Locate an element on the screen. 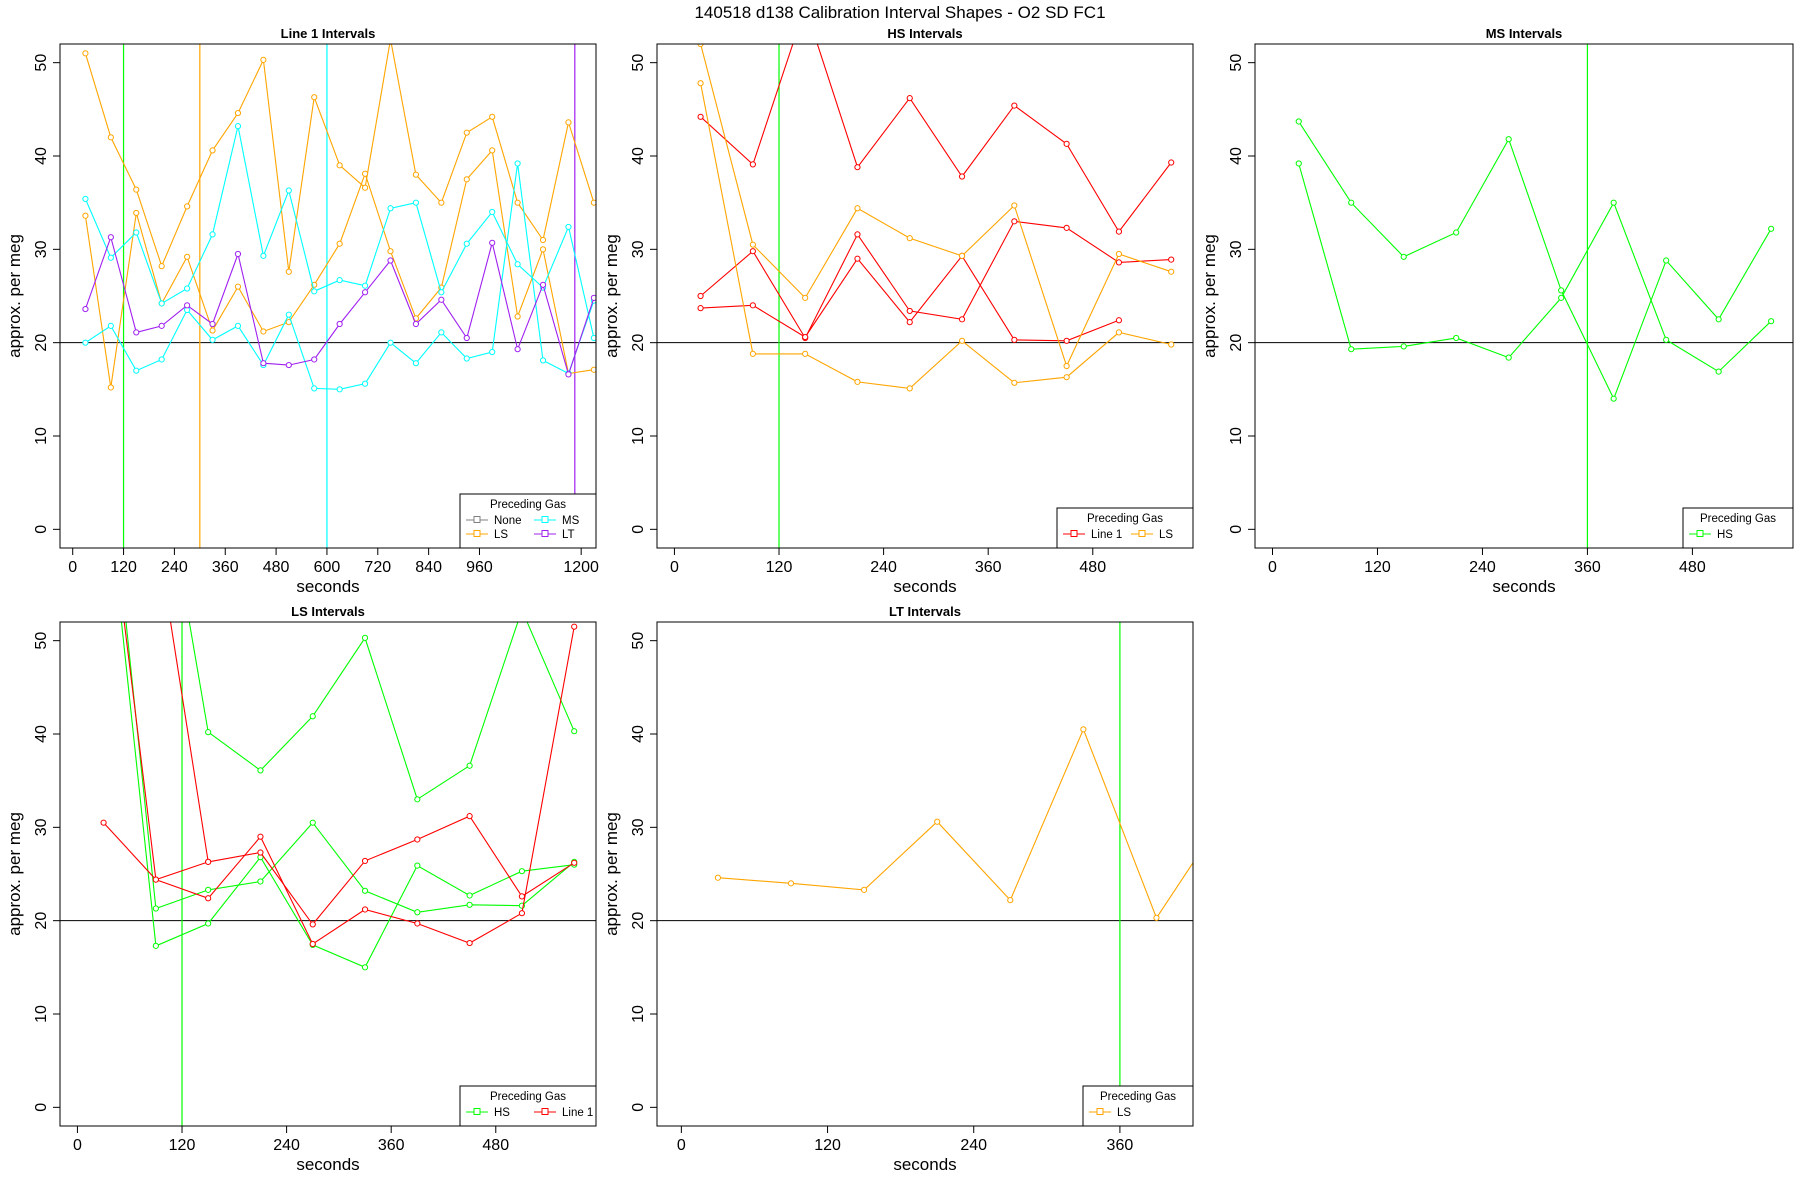 This screenshot has height=1200, width=1800. x-tick-label: 0 is located at coordinates (681, 1145).